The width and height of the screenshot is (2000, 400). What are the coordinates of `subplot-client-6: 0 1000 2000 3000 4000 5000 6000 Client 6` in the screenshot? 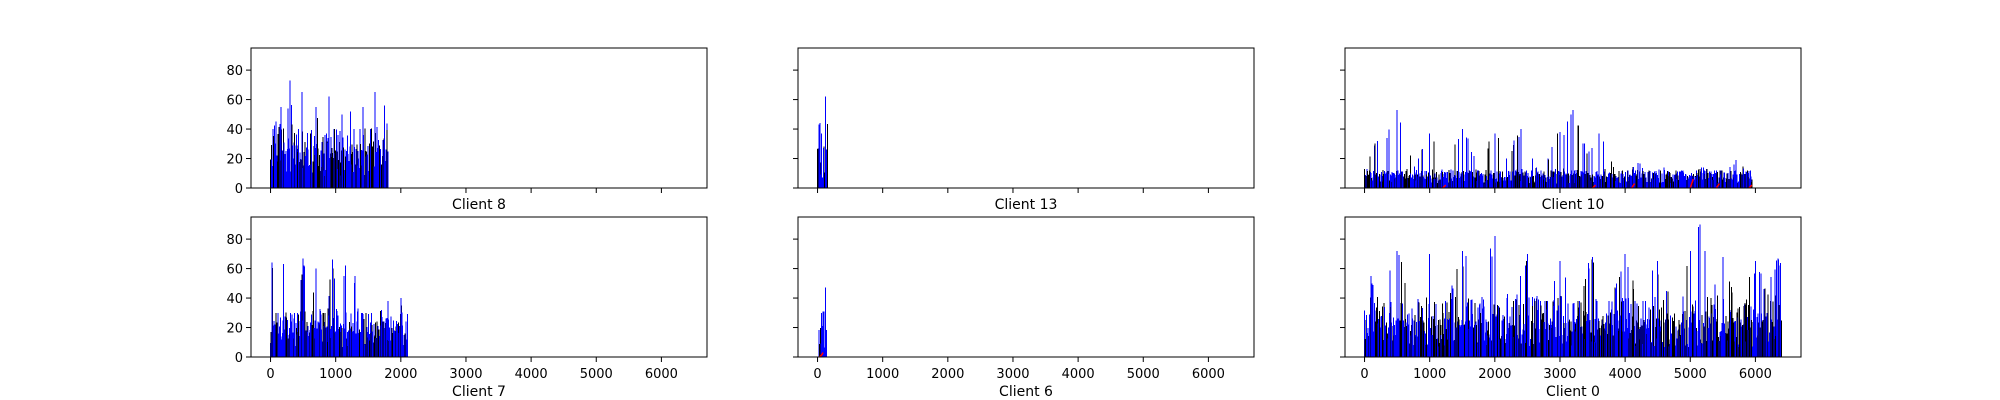 It's located at (1024, 308).